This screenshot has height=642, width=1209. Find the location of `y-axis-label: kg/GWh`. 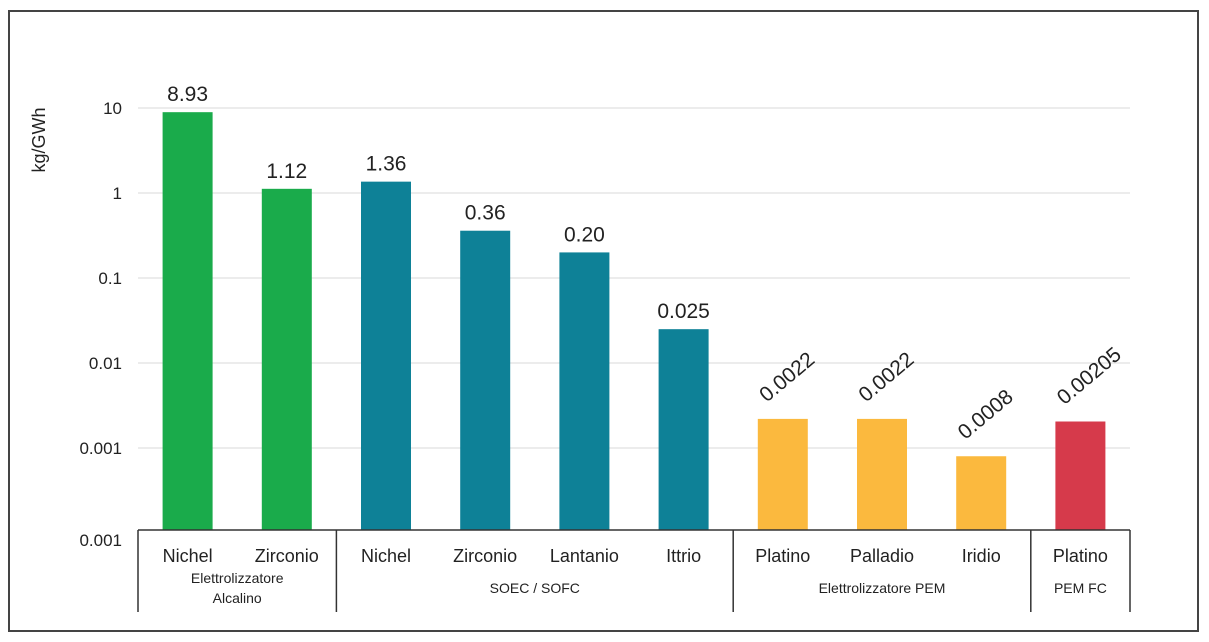

y-axis-label: kg/GWh is located at coordinates (39, 139).